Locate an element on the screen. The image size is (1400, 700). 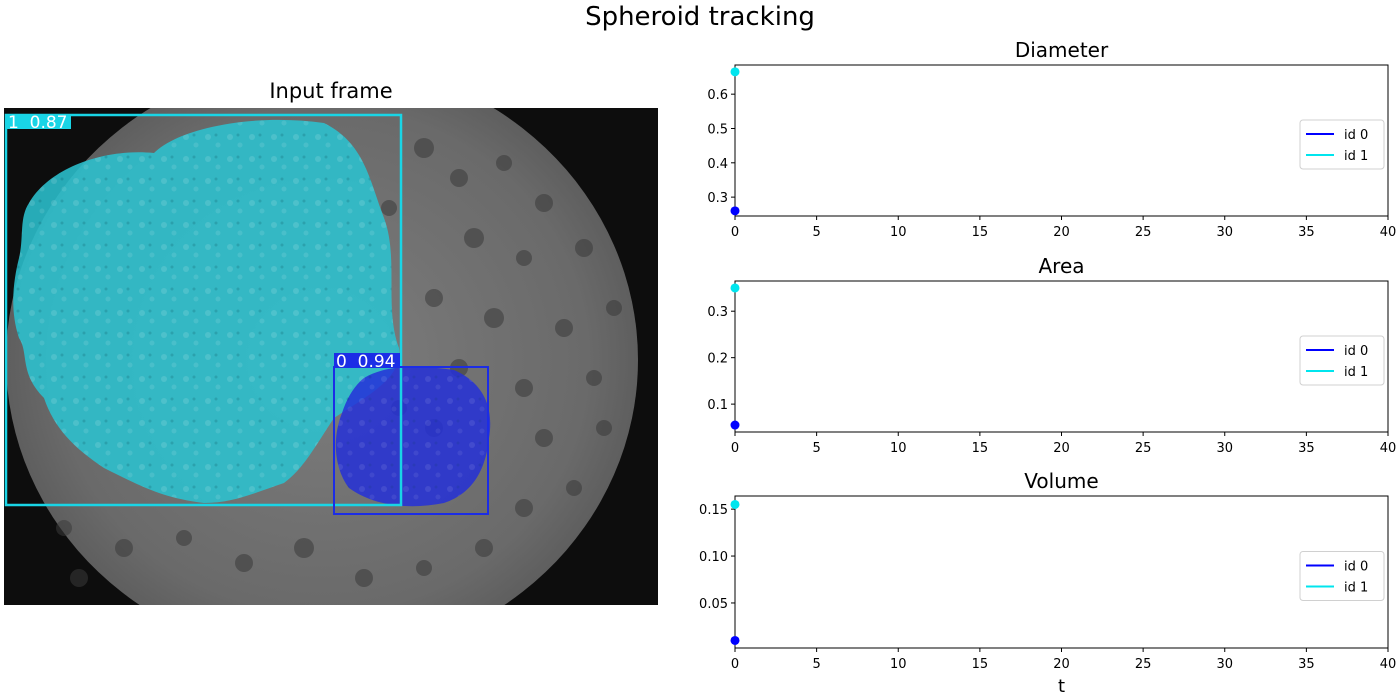
chart-title: Area is located at coordinates (1061, 266).